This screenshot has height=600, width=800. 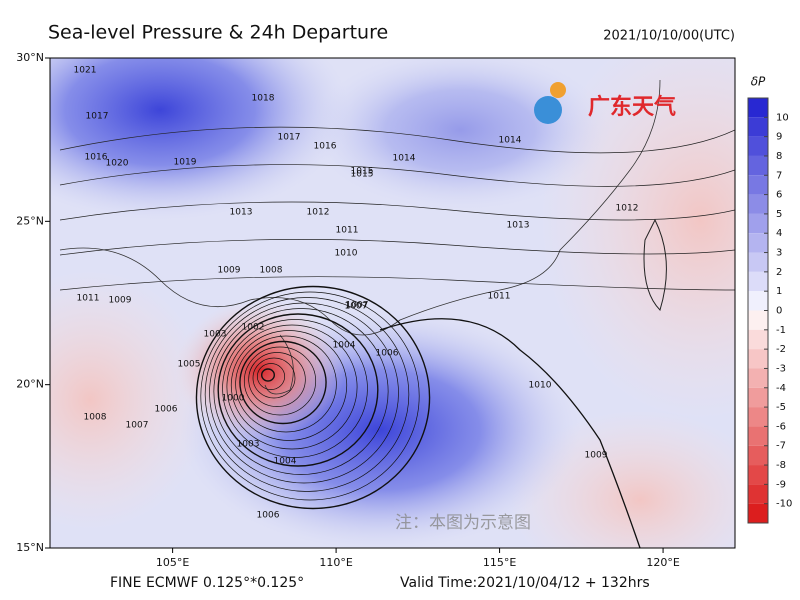 I want to click on isobar-label: 1006, so click(x=166, y=410).